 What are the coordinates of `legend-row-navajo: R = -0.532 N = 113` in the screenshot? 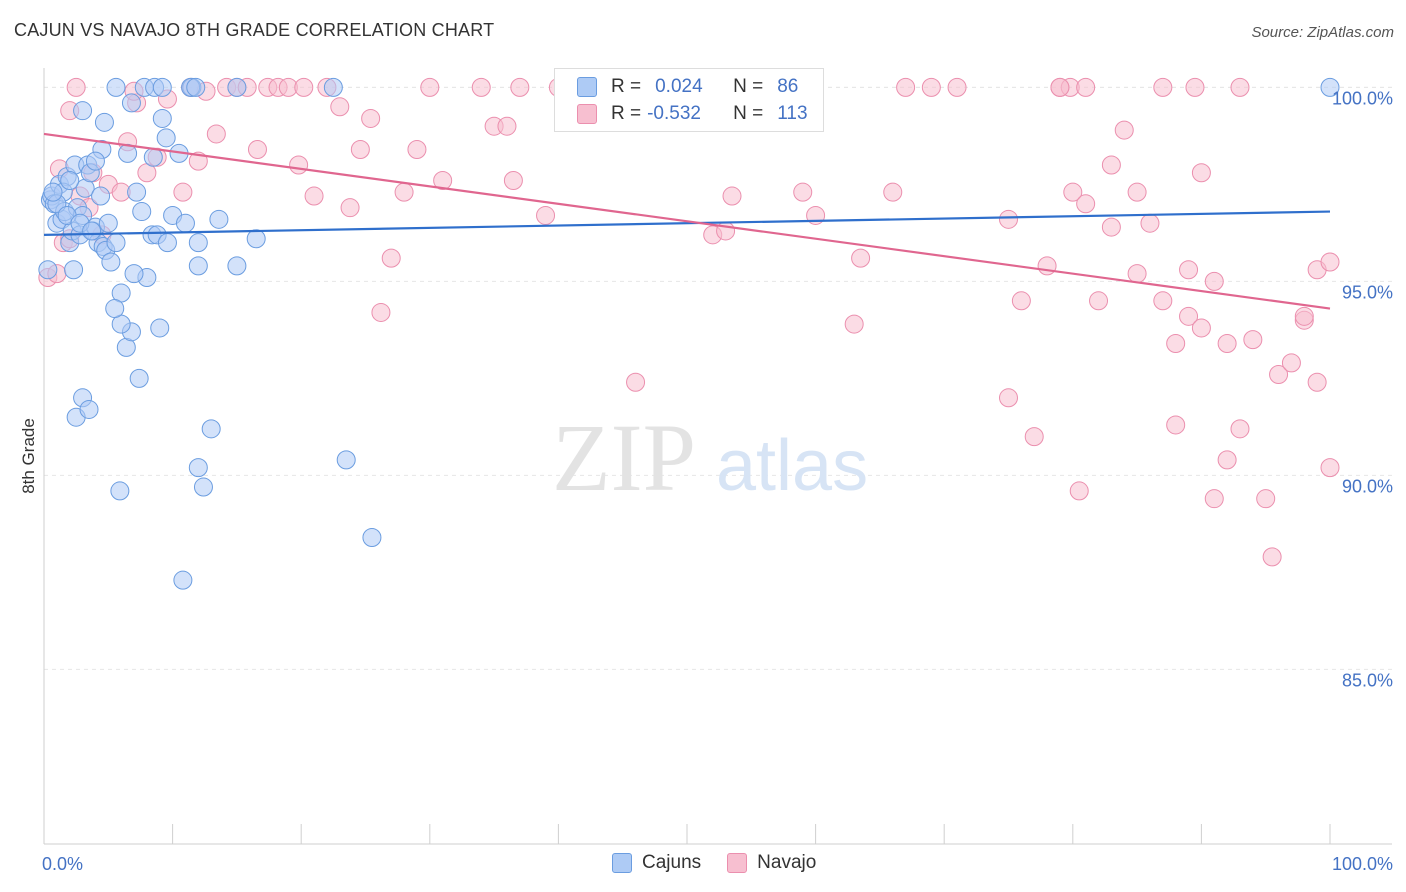 It's located at (692, 114).